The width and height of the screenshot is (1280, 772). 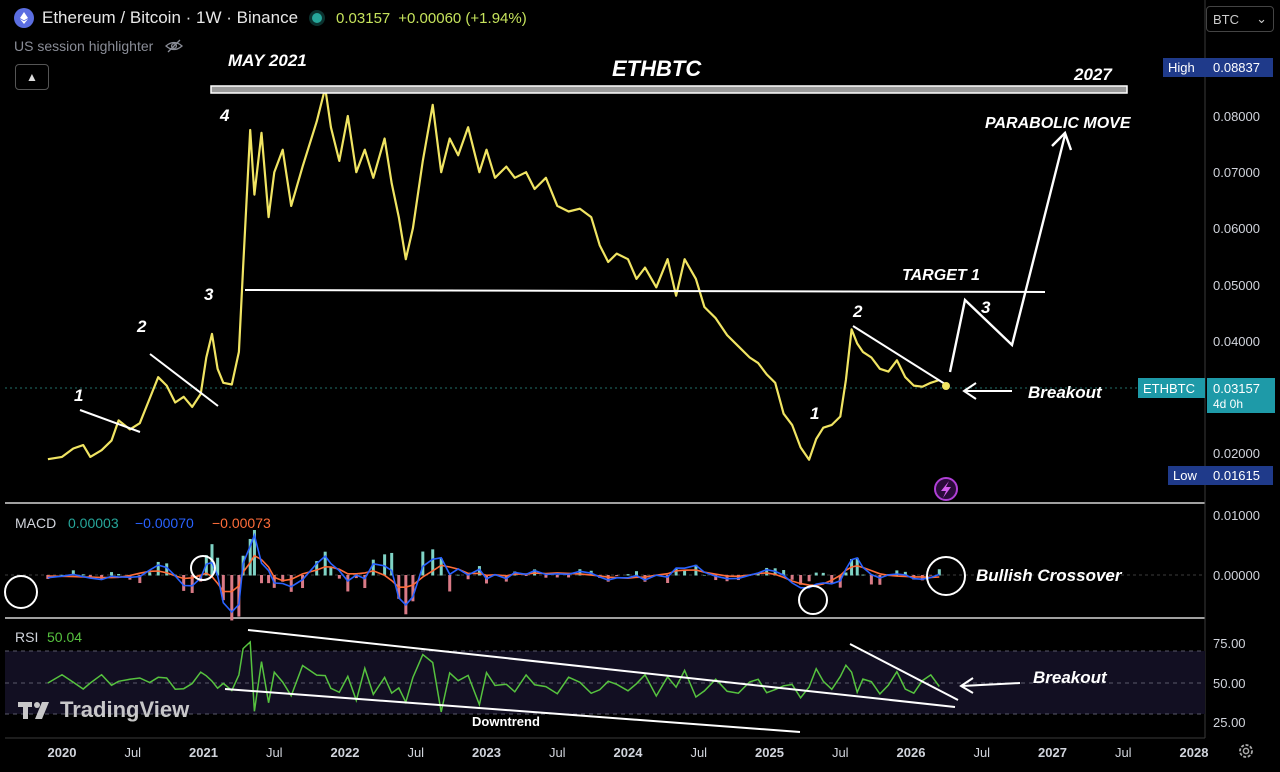 I want to click on time-axis-tick: 2028, so click(x=1194, y=752).